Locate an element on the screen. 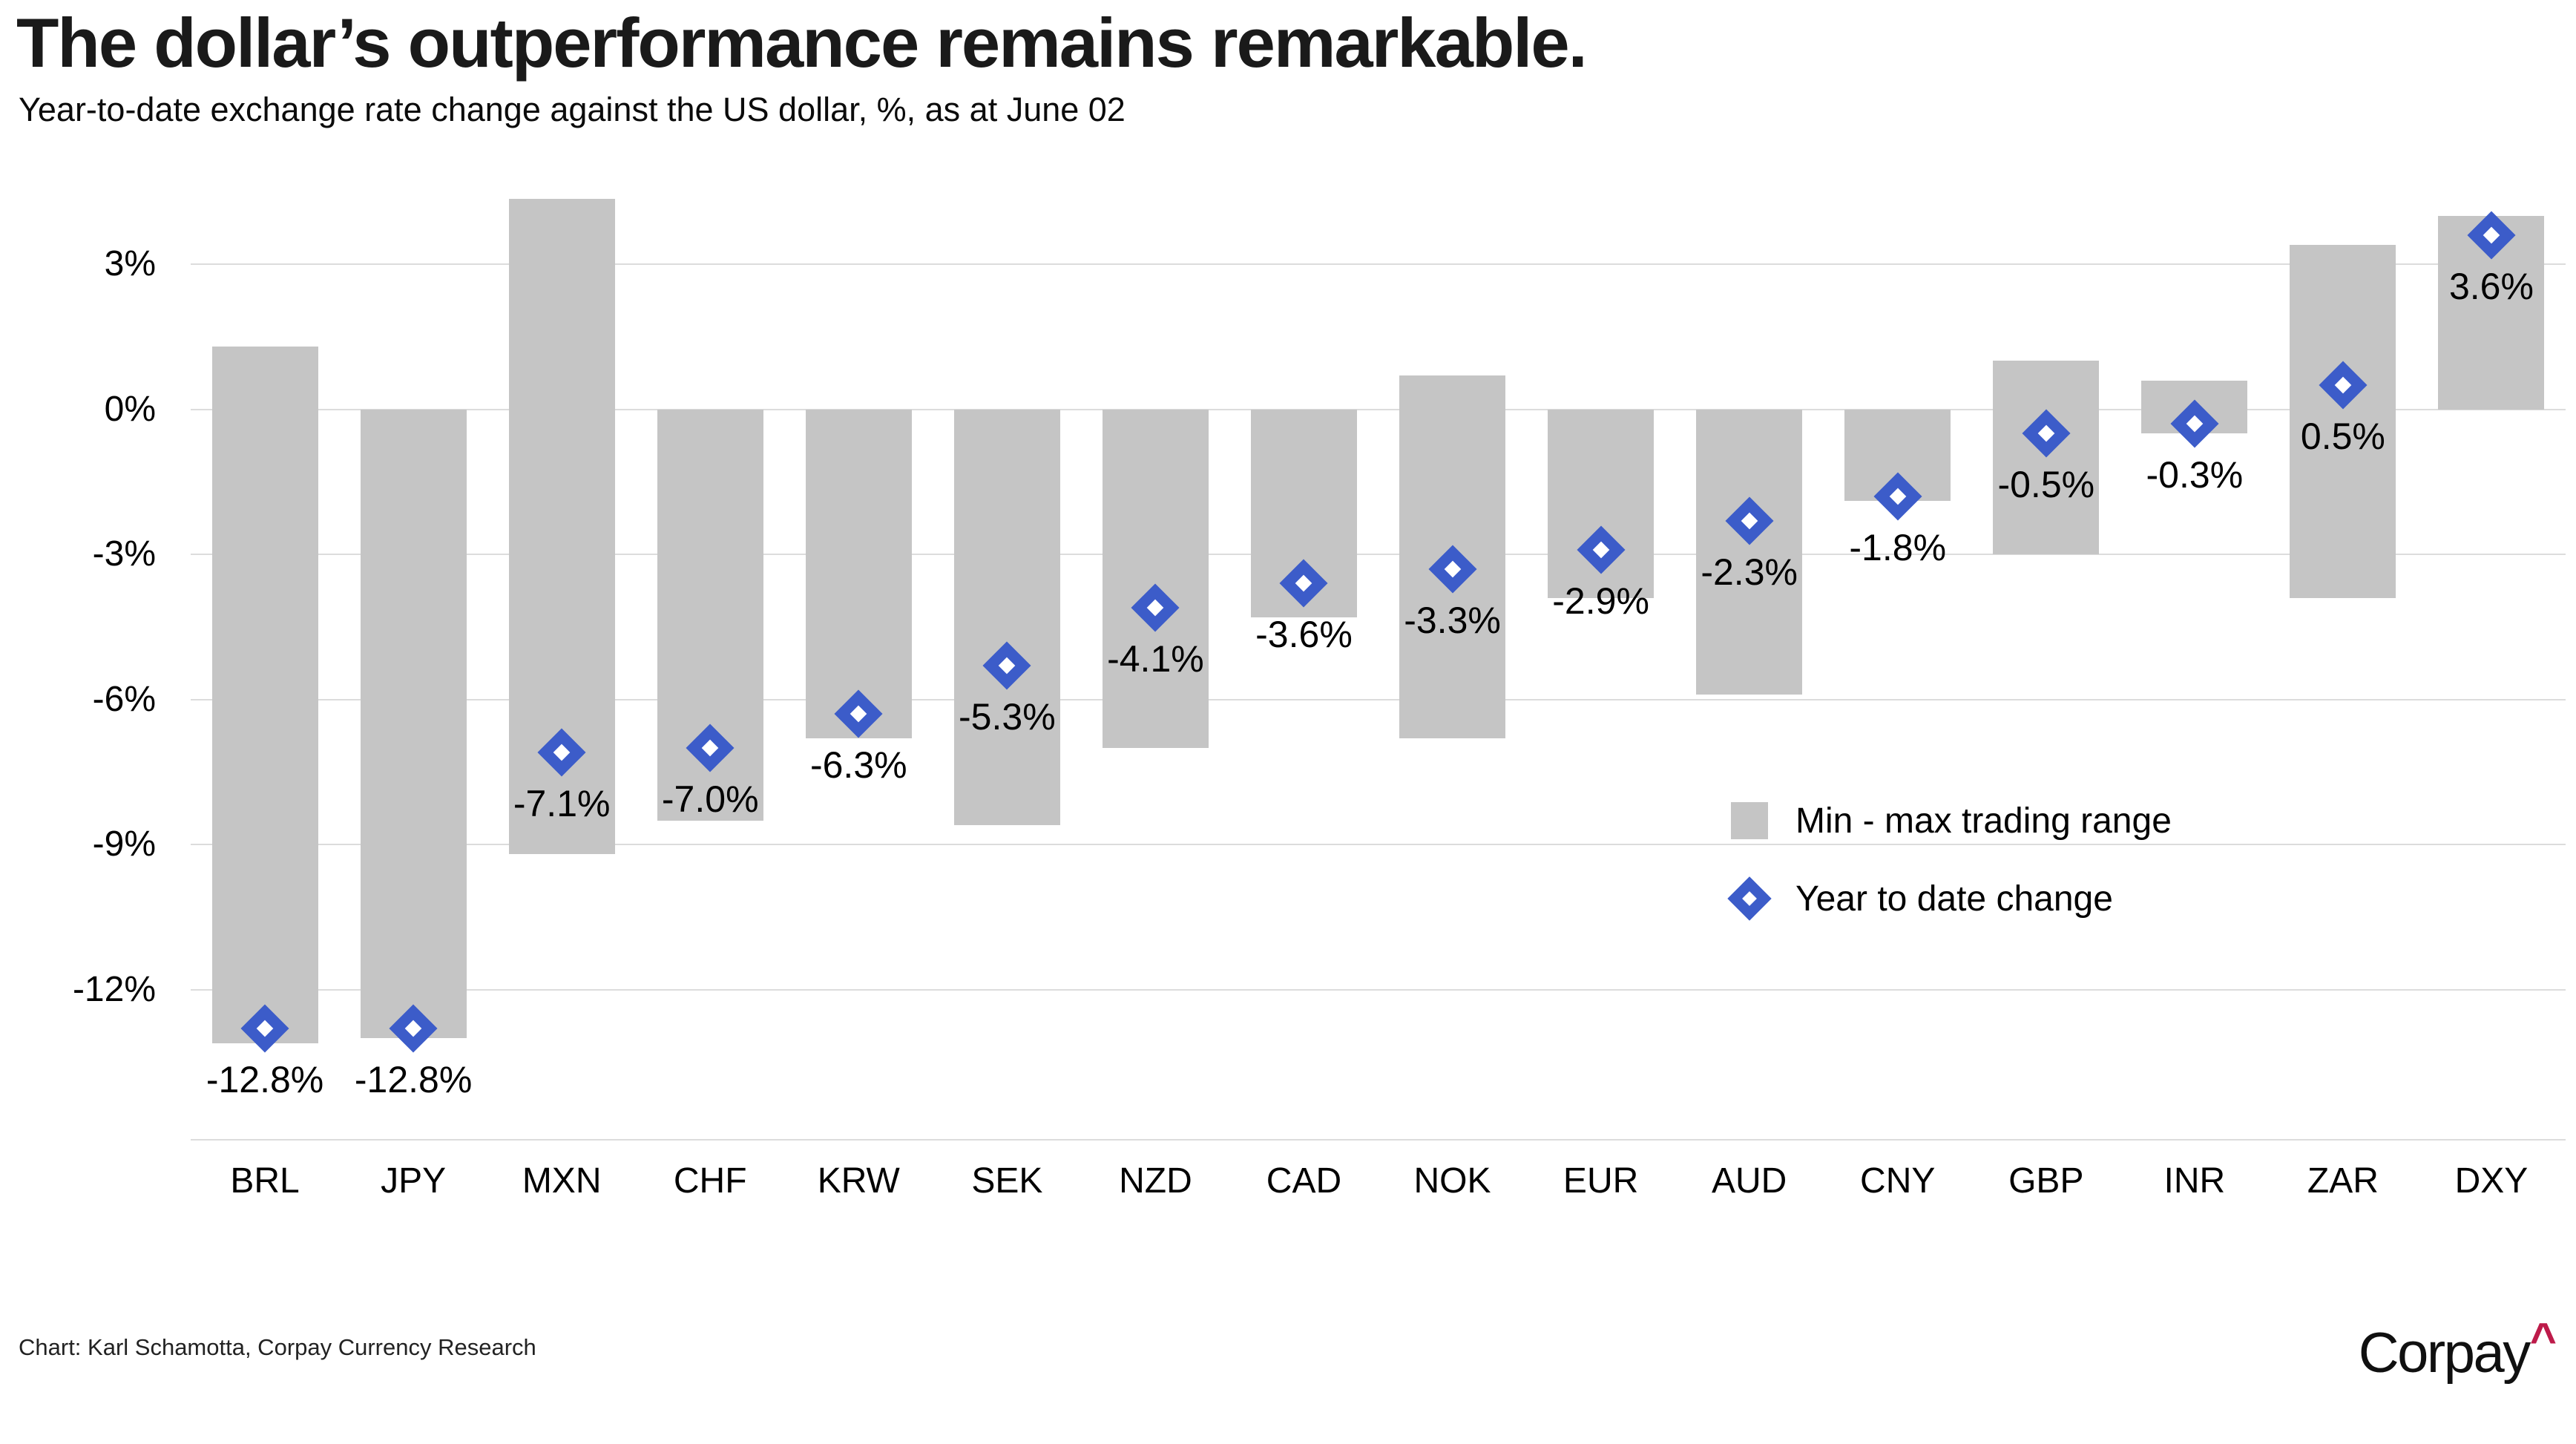  x-label-NOK: NOK is located at coordinates (1452, 1181).